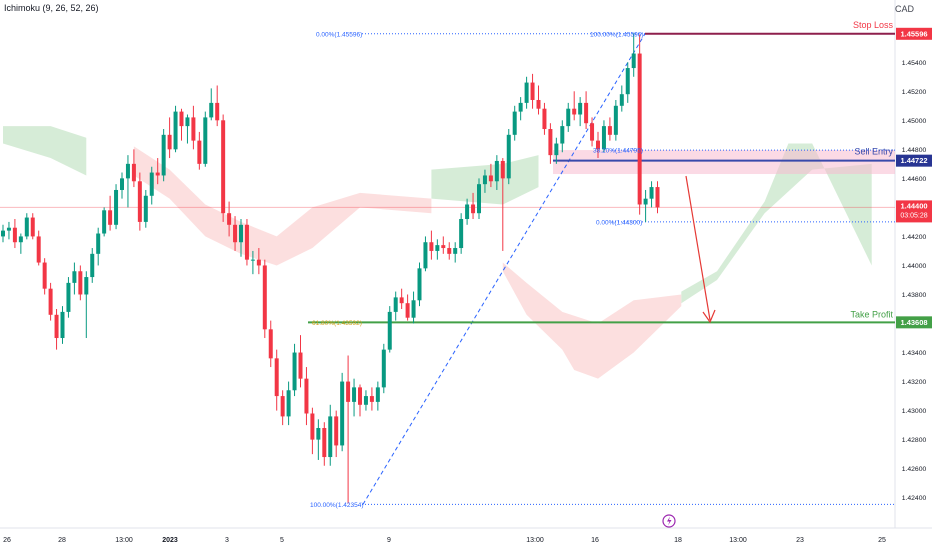 This screenshot has height=555, width=932. What do you see at coordinates (51, 8) in the screenshot?
I see `indicator-legend: Ichimoku (9, 26, 52, 26)` at bounding box center [51, 8].